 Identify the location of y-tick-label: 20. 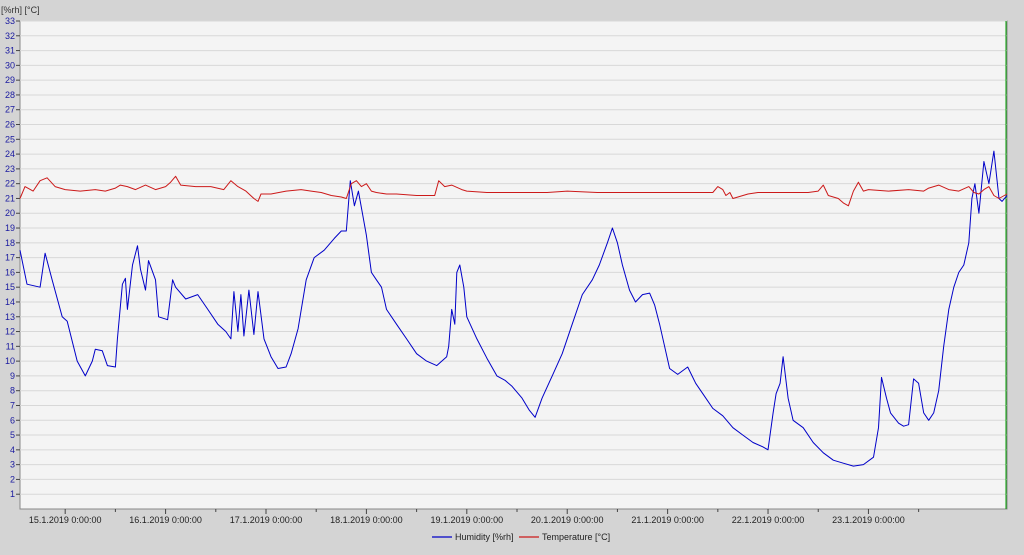
(10, 213).